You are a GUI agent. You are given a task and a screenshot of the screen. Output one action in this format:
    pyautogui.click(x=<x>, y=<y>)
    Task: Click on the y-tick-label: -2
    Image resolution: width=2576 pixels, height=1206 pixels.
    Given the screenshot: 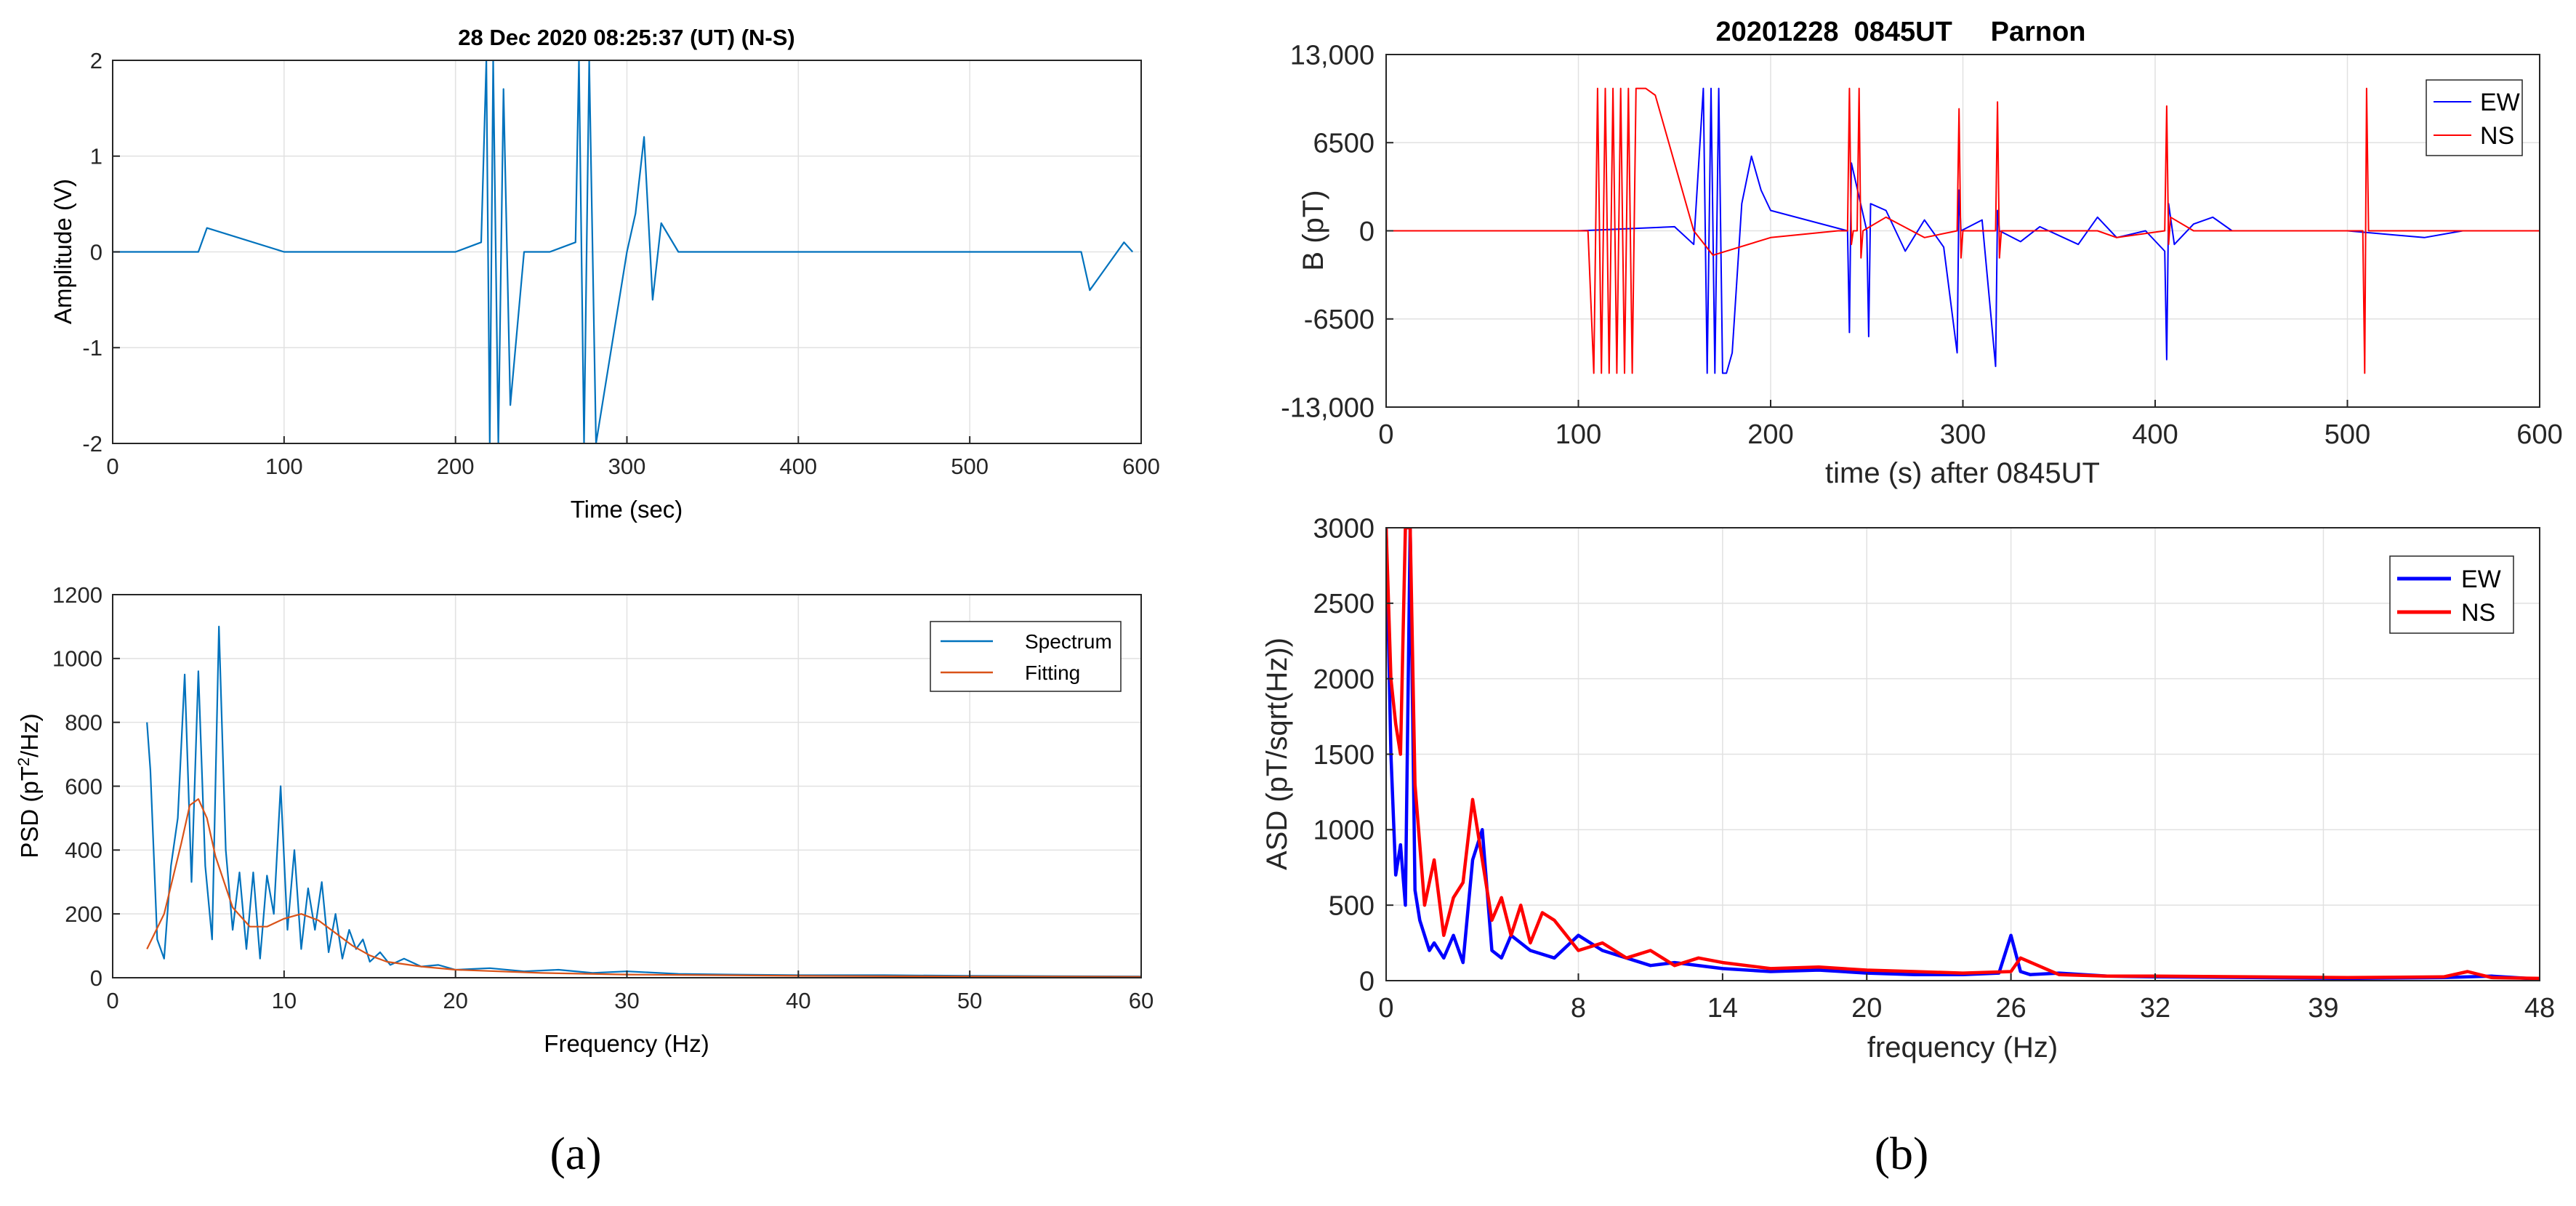 What is the action you would take?
    pyautogui.click(x=92, y=444)
    